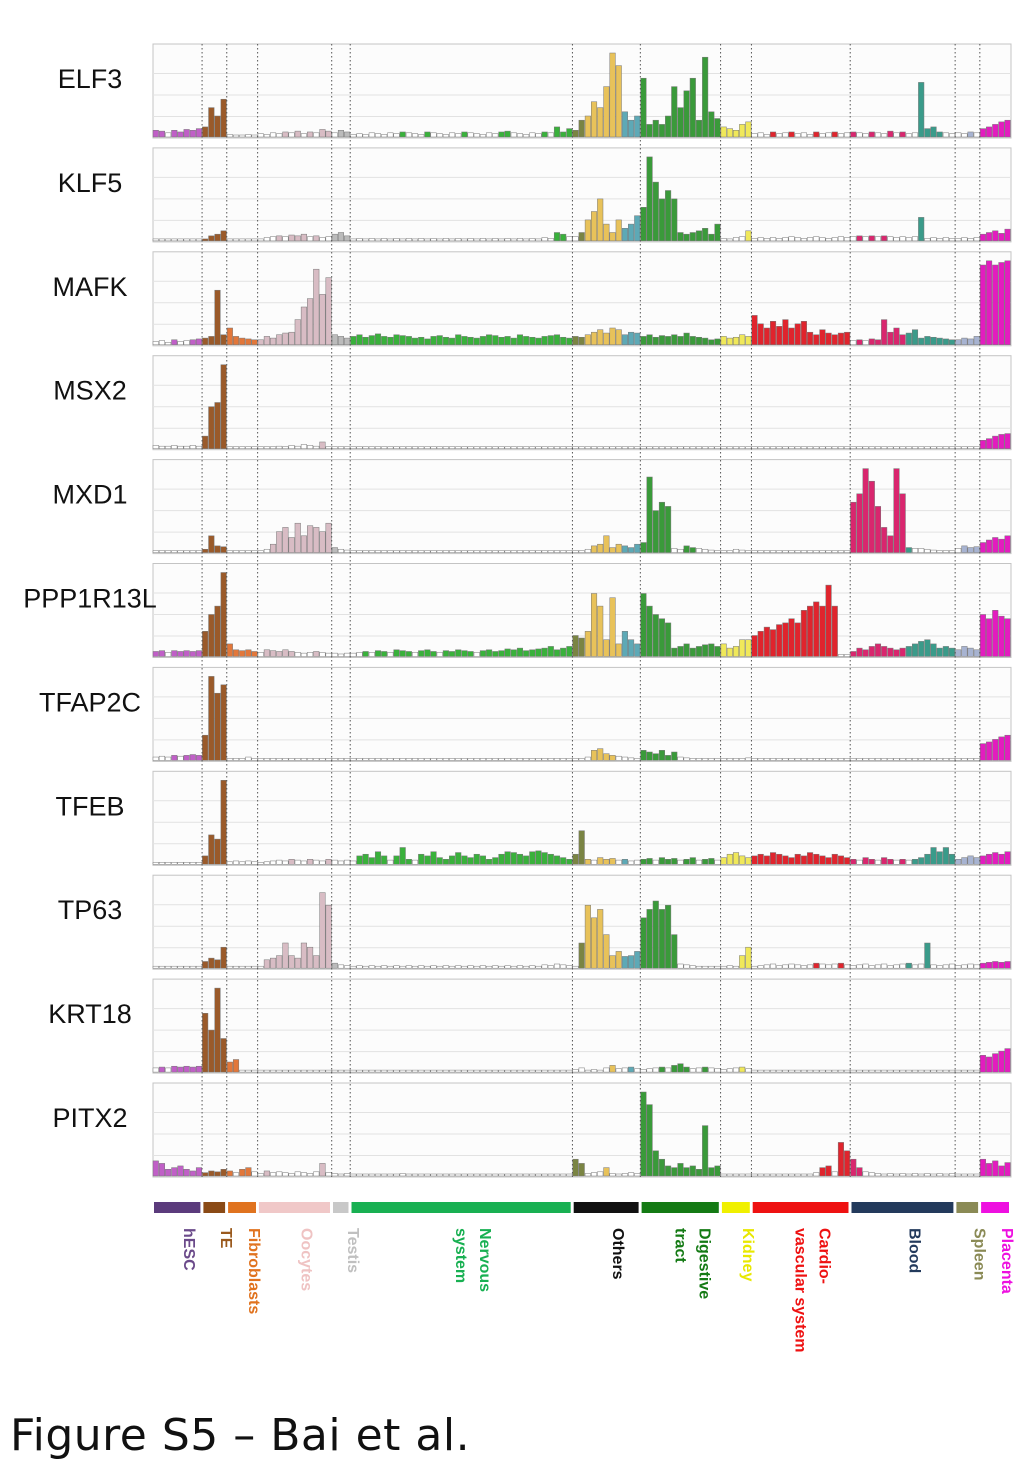 The height and width of the screenshot is (1479, 1024). Describe the element at coordinates (747, 1254) in the screenshot. I see `tissue-label: Kidney` at that location.